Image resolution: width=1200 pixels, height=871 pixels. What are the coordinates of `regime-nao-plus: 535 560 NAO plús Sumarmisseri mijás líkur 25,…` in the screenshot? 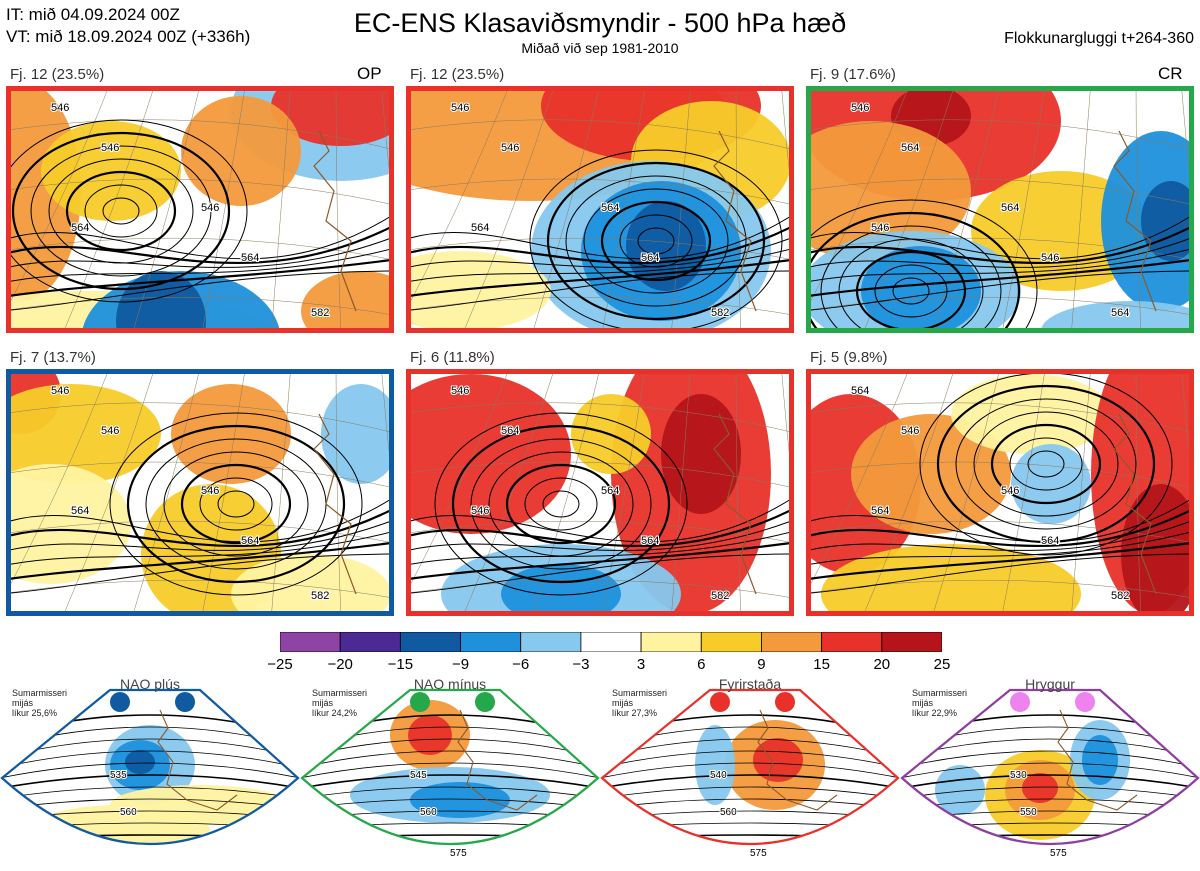 It's located at (150, 770).